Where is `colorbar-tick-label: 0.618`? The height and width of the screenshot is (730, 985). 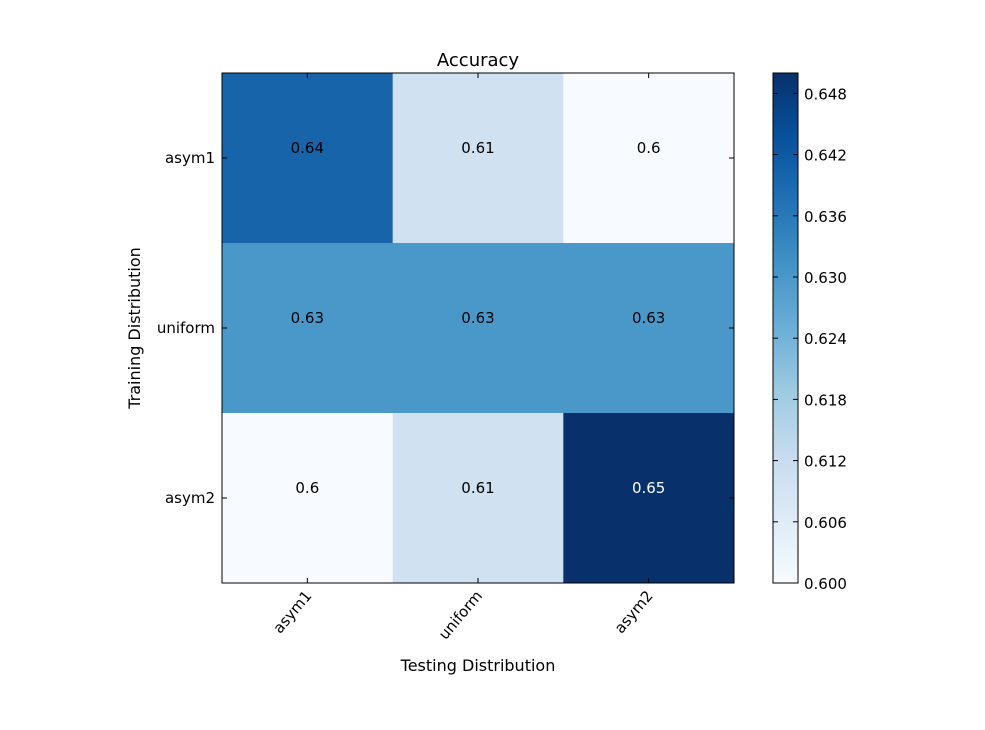 colorbar-tick-label: 0.618 is located at coordinates (825, 400).